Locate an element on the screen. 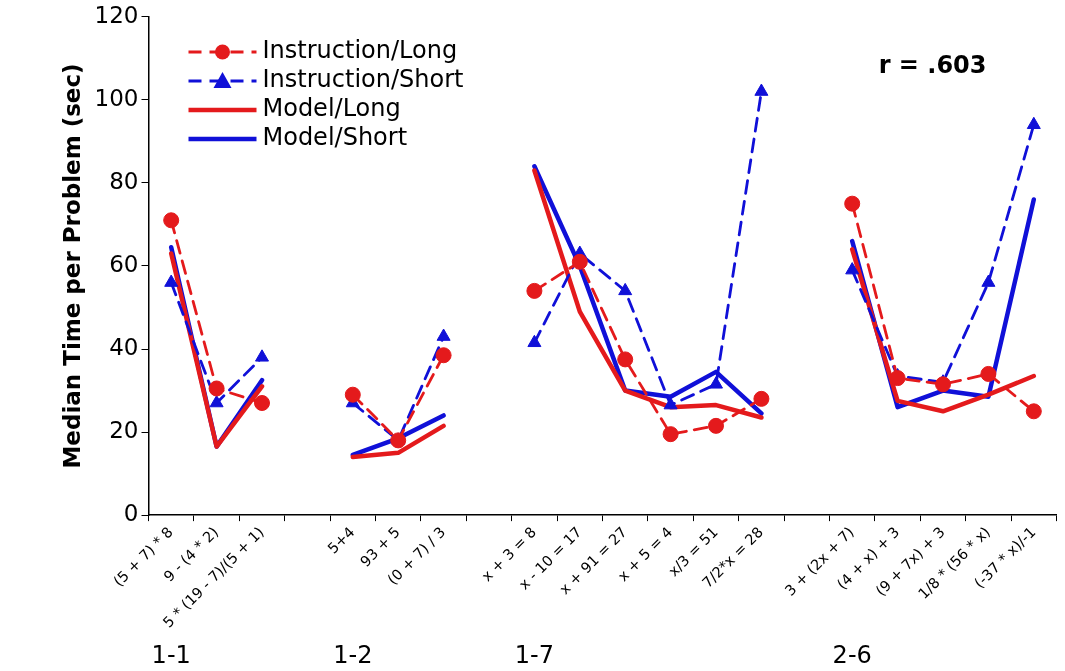 The image size is (1065, 671). y-tick-label: 80 is located at coordinates (124, 180).